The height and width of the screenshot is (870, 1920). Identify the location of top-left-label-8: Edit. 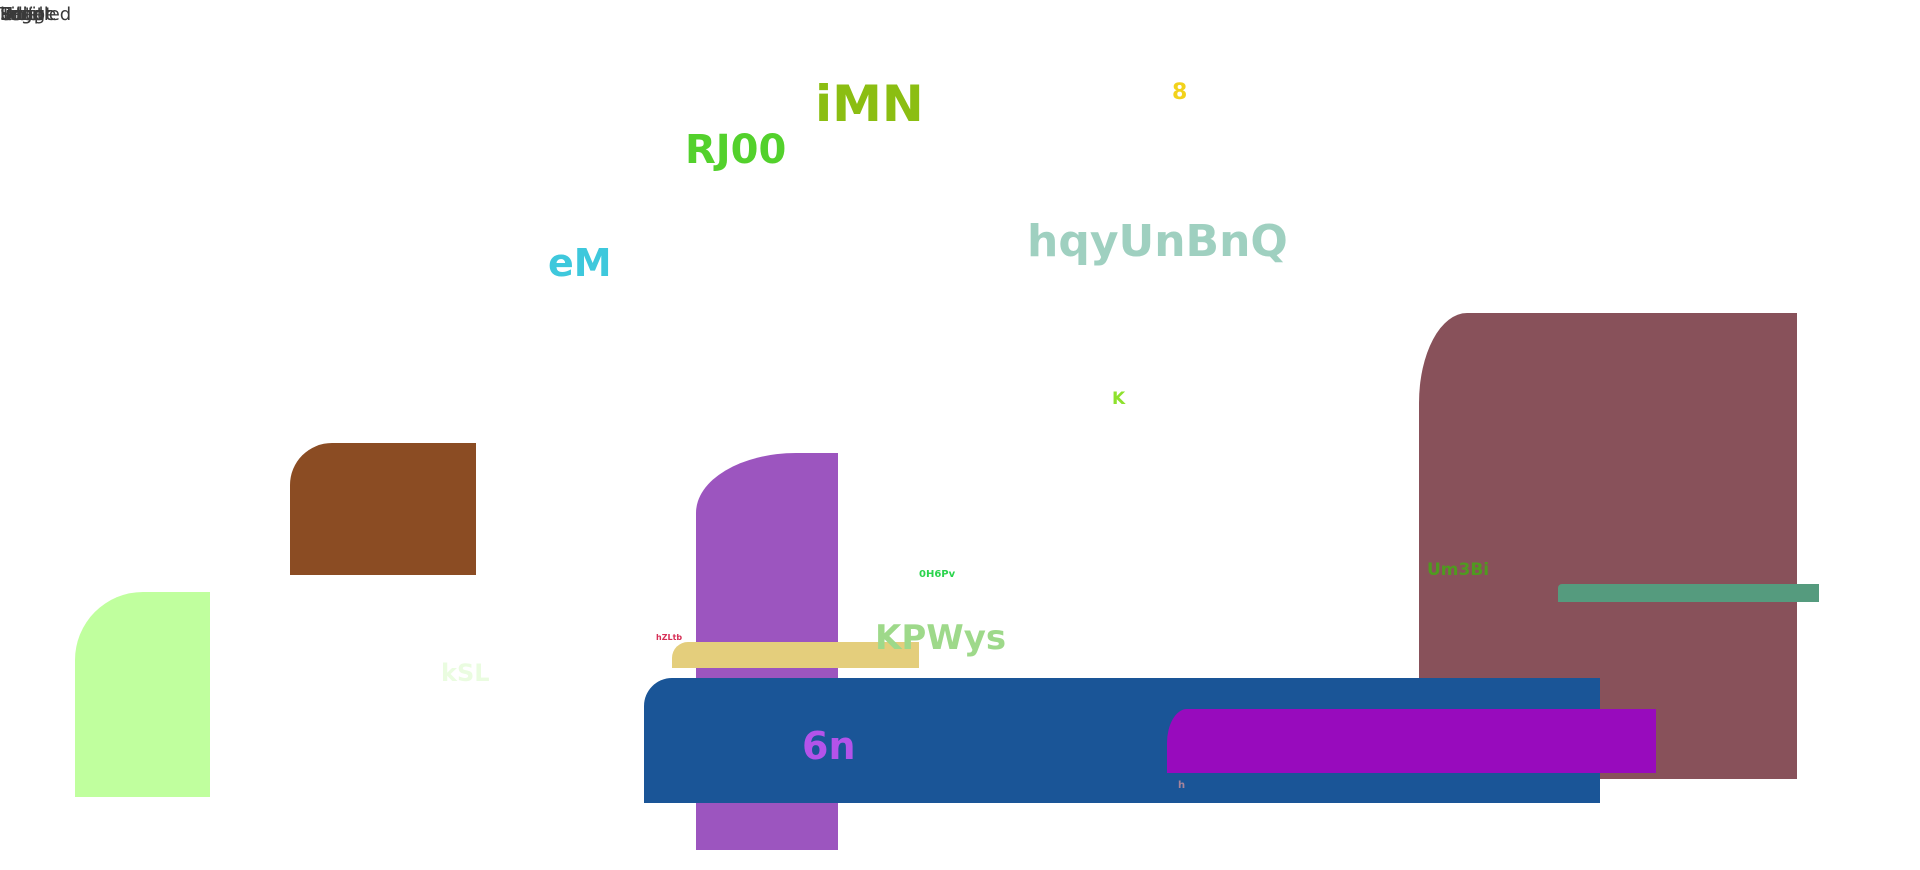
(17, 14).